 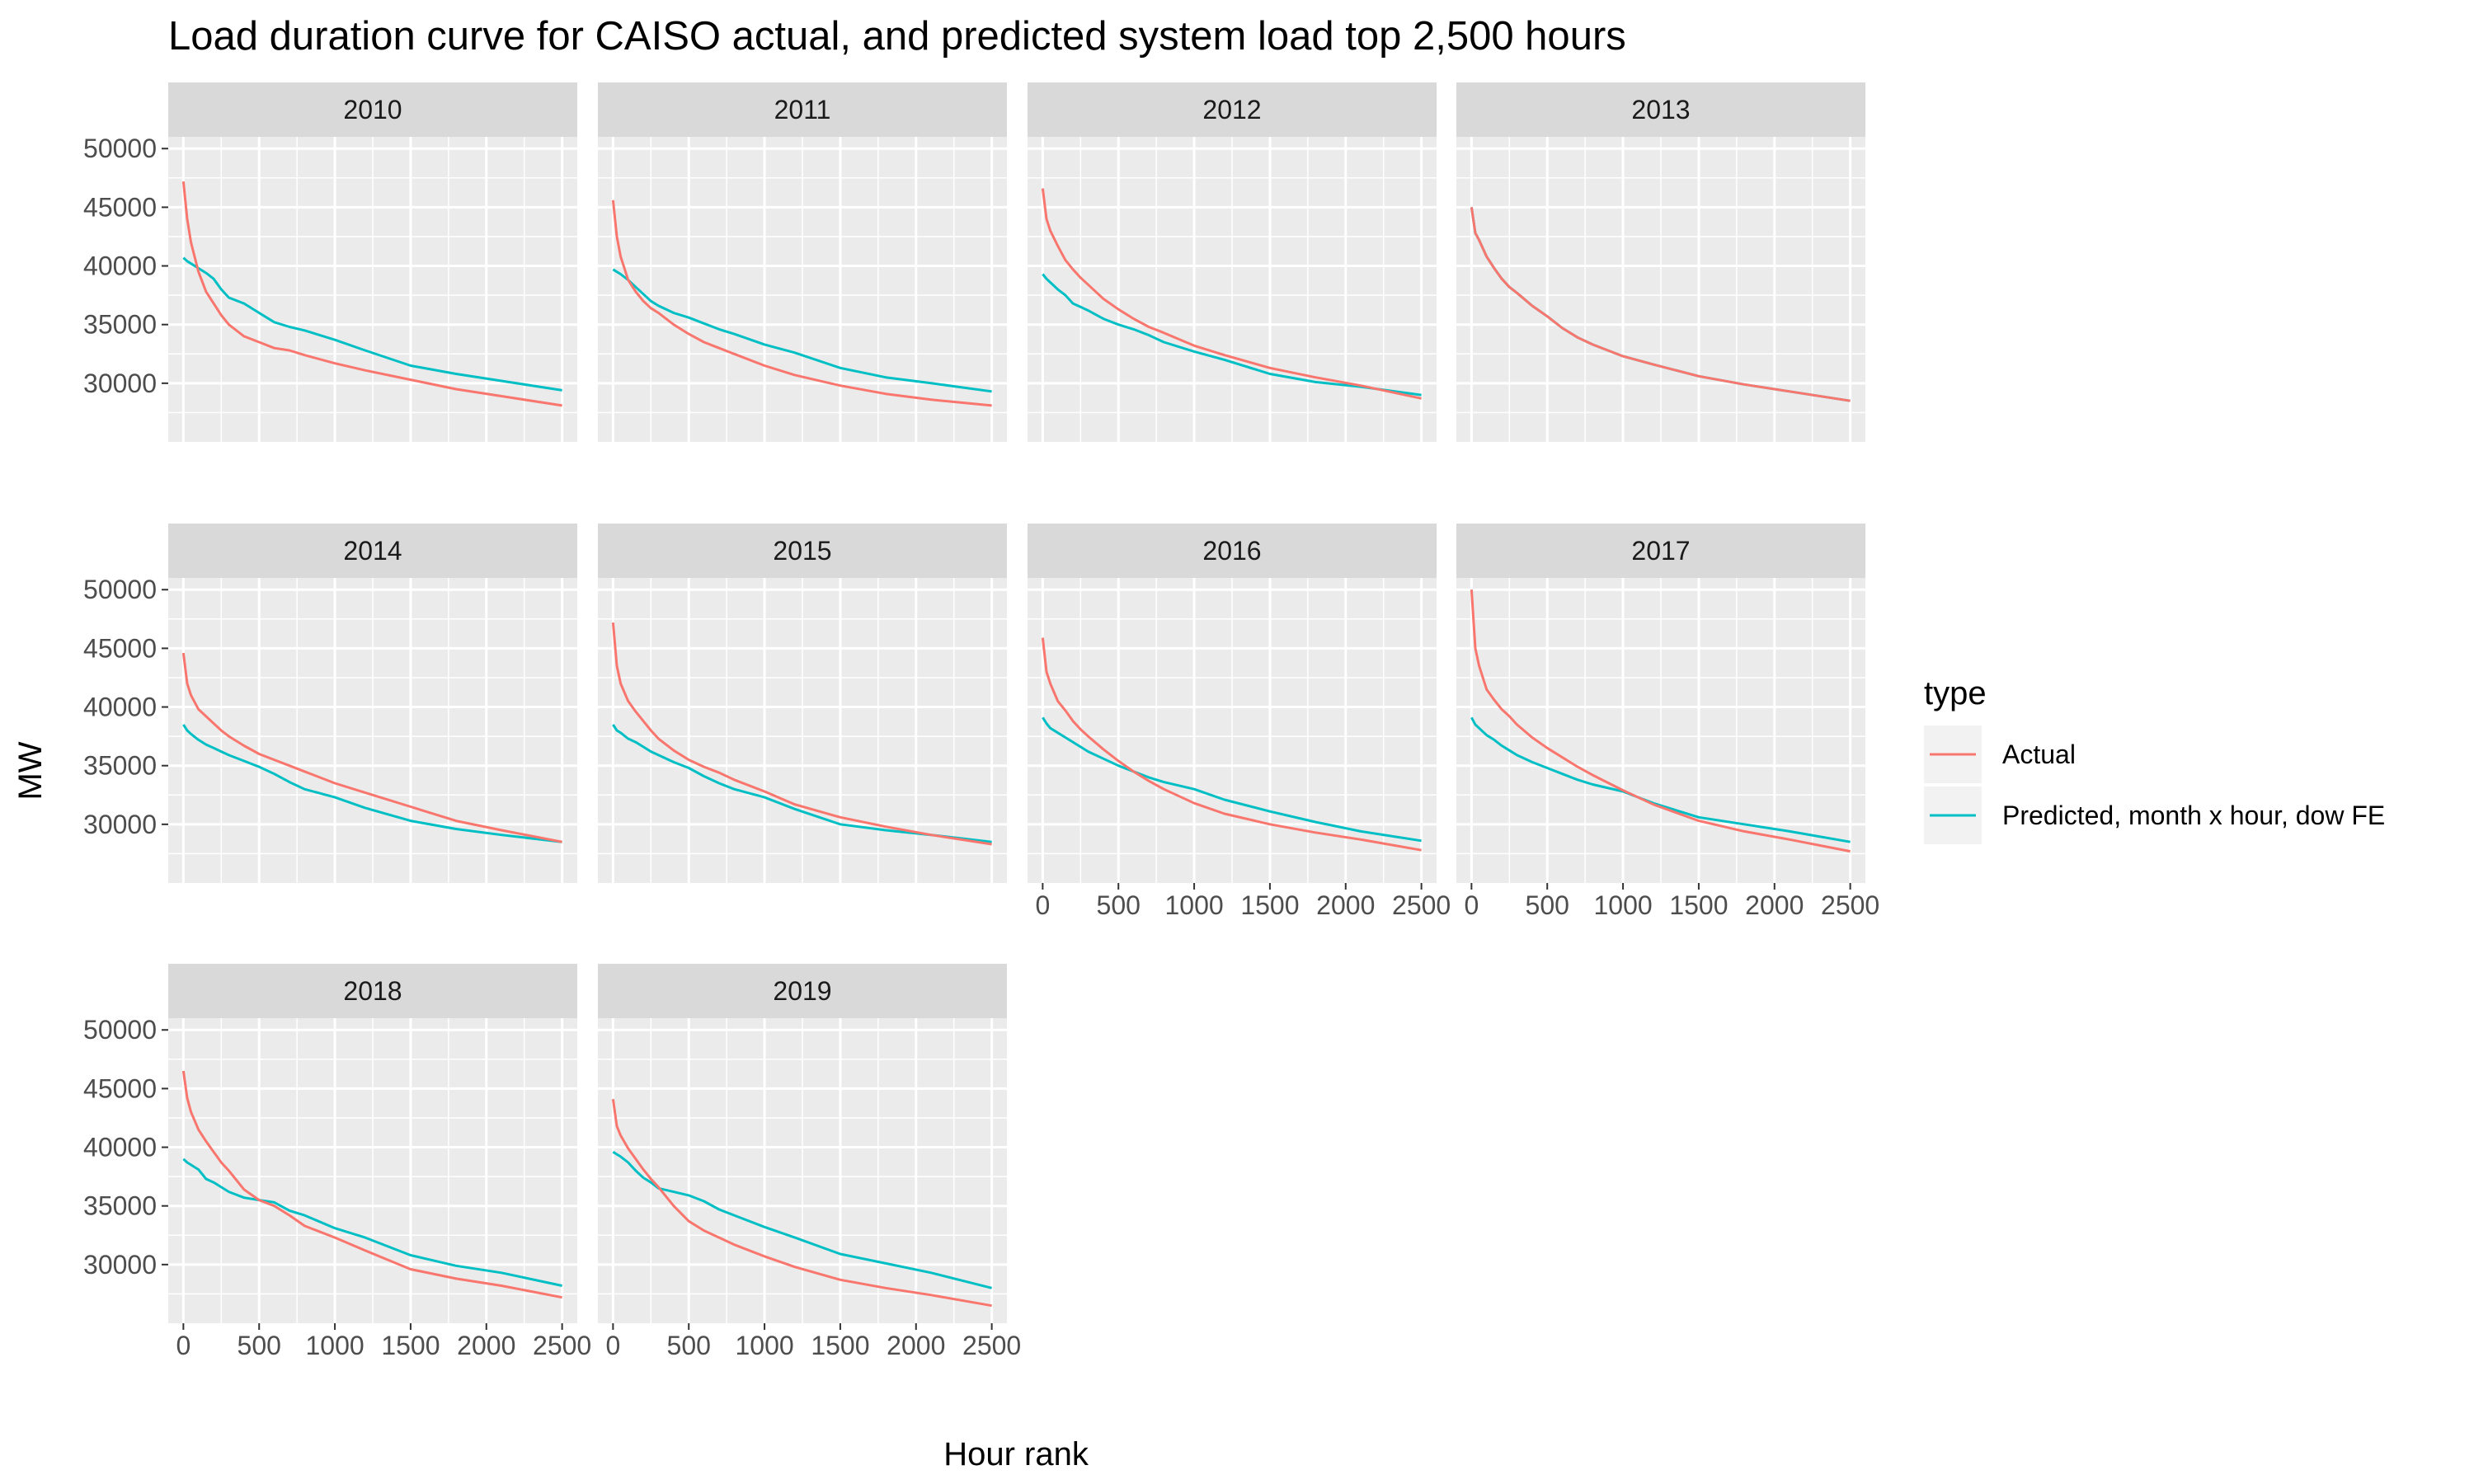 I want to click on strip-label-2010: 2010, so click(x=372, y=109).